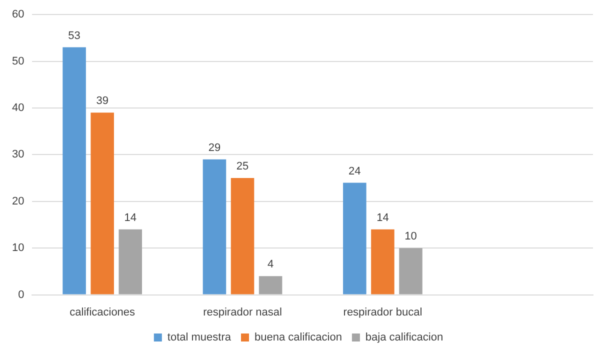 Image resolution: width=603 pixels, height=353 pixels. Describe the element at coordinates (18, 108) in the screenshot. I see `y-tick-label: 40` at that location.